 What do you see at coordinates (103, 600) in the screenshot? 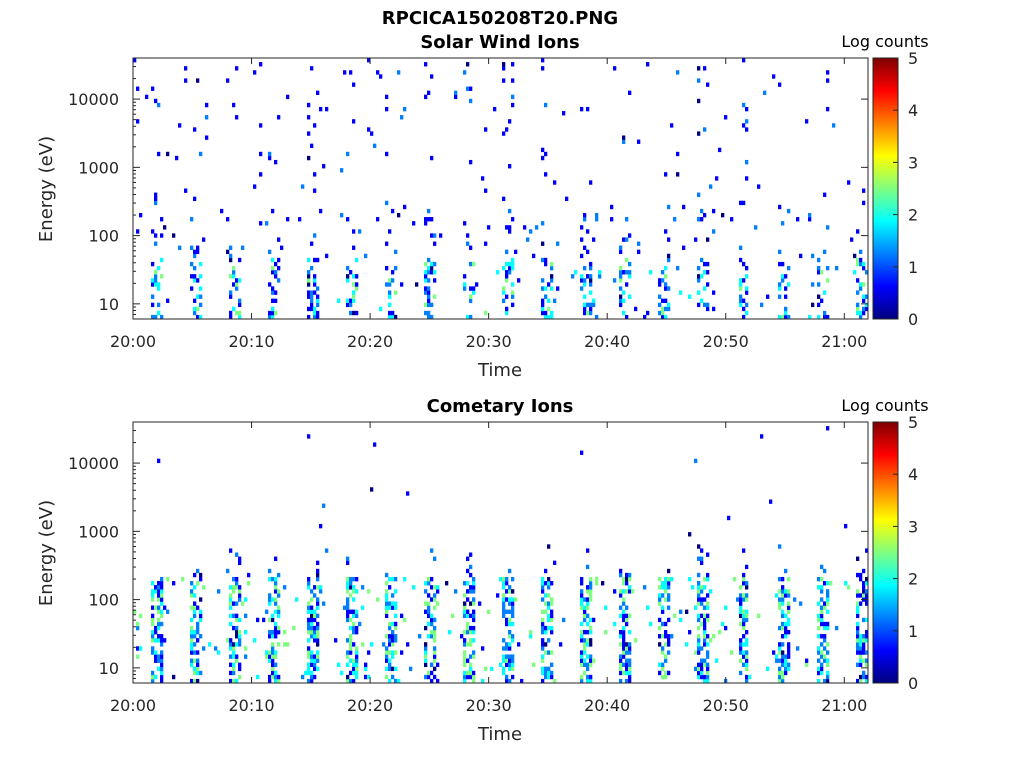
I see `y-tick-label: 100` at bounding box center [103, 600].